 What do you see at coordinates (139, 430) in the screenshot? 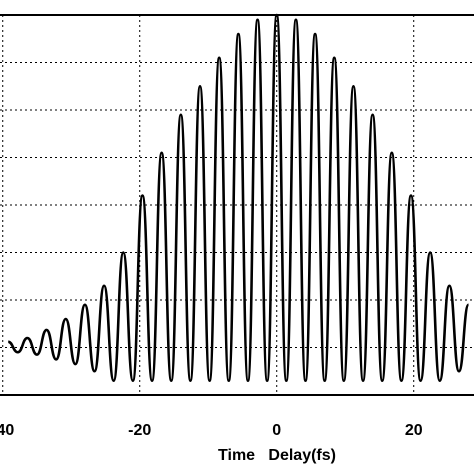
I see `x-tick-label: -20` at bounding box center [139, 430].